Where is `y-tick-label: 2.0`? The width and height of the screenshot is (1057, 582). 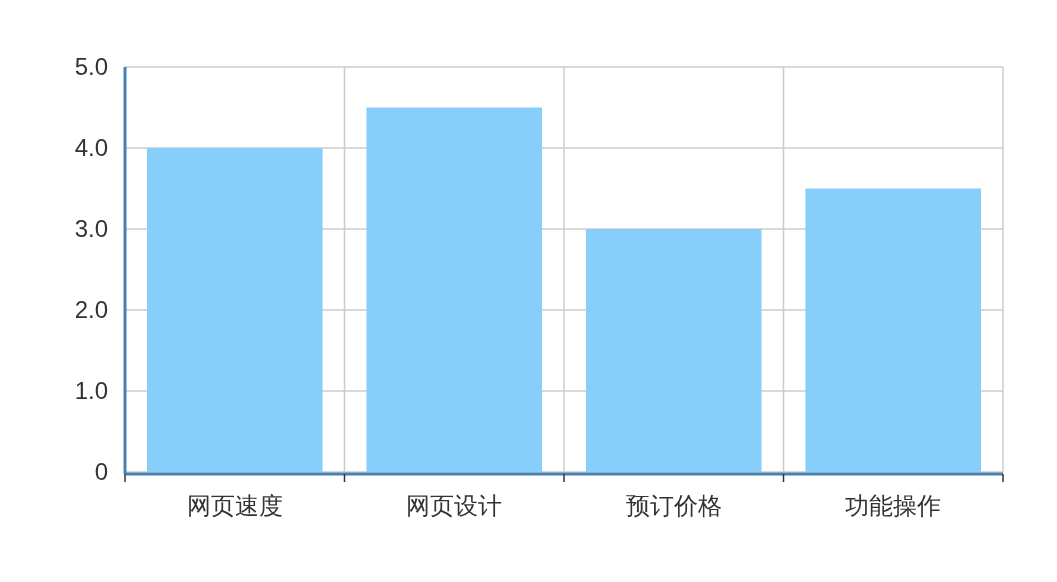 y-tick-label: 2.0 is located at coordinates (91, 309).